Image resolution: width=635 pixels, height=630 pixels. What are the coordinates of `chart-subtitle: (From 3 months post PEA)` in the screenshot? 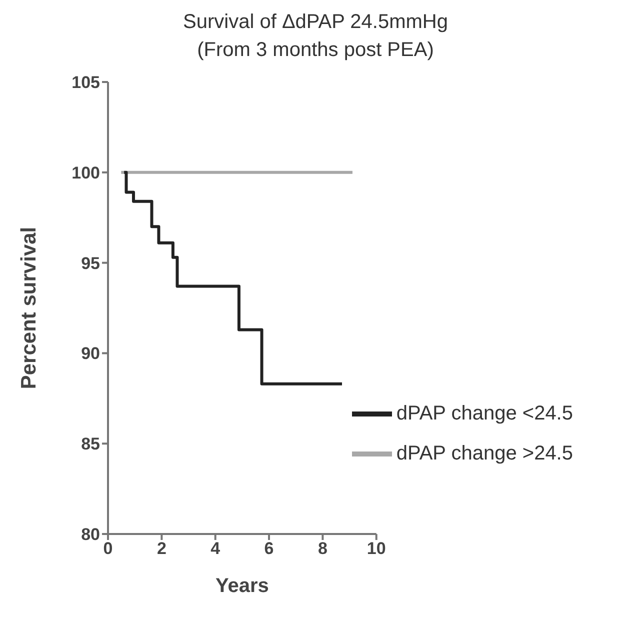 It's located at (315, 50).